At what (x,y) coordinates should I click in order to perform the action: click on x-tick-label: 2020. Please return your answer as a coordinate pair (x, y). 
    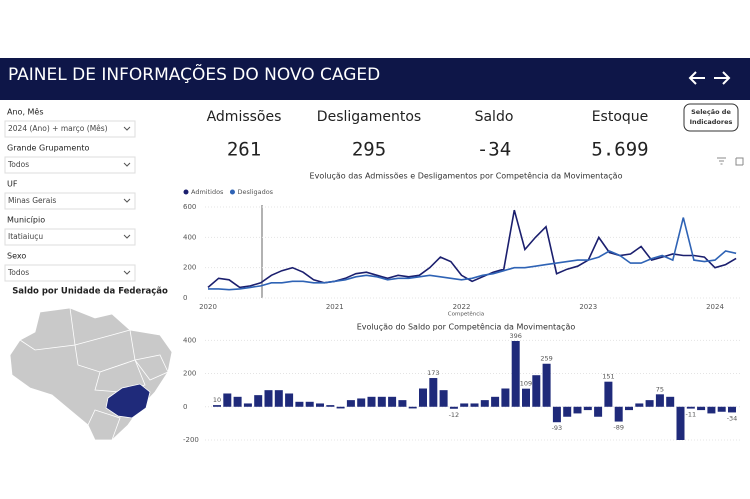
    Looking at the image, I should click on (208, 307).